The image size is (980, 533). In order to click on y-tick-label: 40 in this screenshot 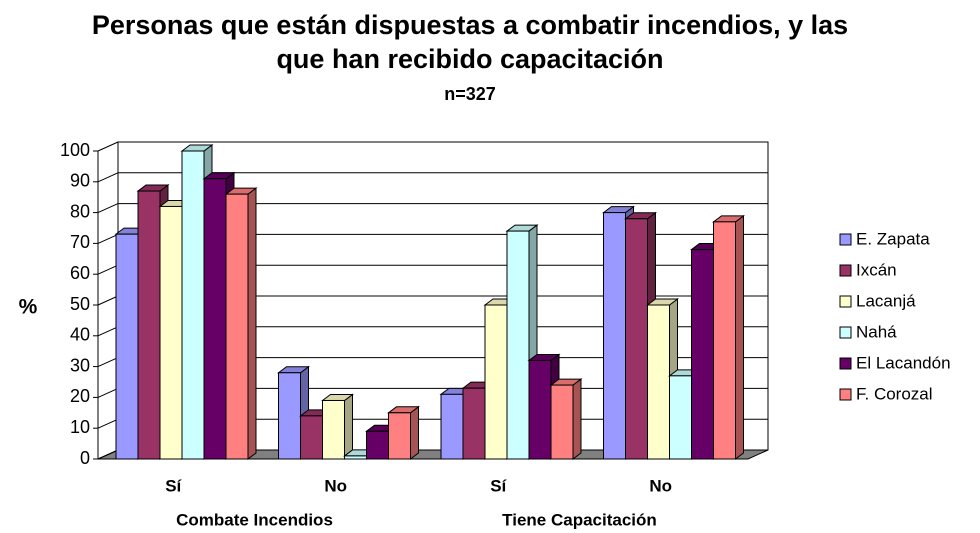, I will do `click(80, 335)`.